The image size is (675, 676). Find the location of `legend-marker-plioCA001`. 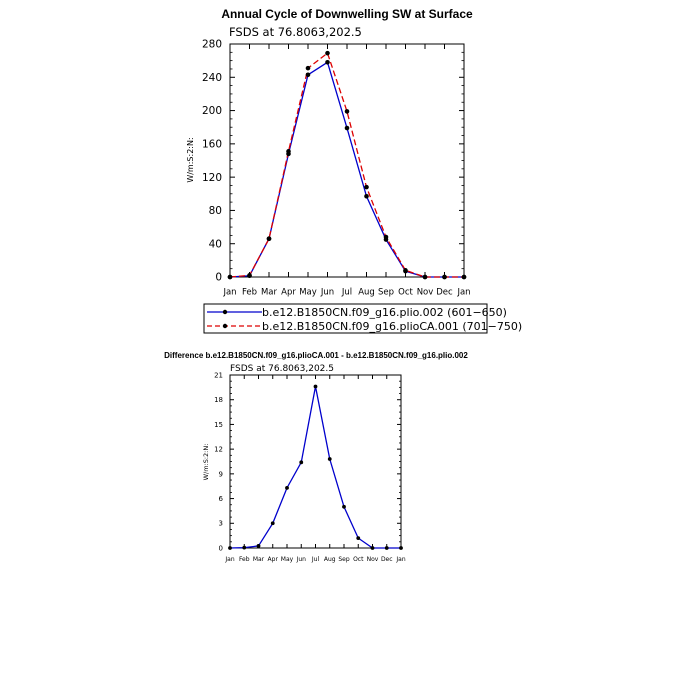

legend-marker-plioCA001 is located at coordinates (225, 326).